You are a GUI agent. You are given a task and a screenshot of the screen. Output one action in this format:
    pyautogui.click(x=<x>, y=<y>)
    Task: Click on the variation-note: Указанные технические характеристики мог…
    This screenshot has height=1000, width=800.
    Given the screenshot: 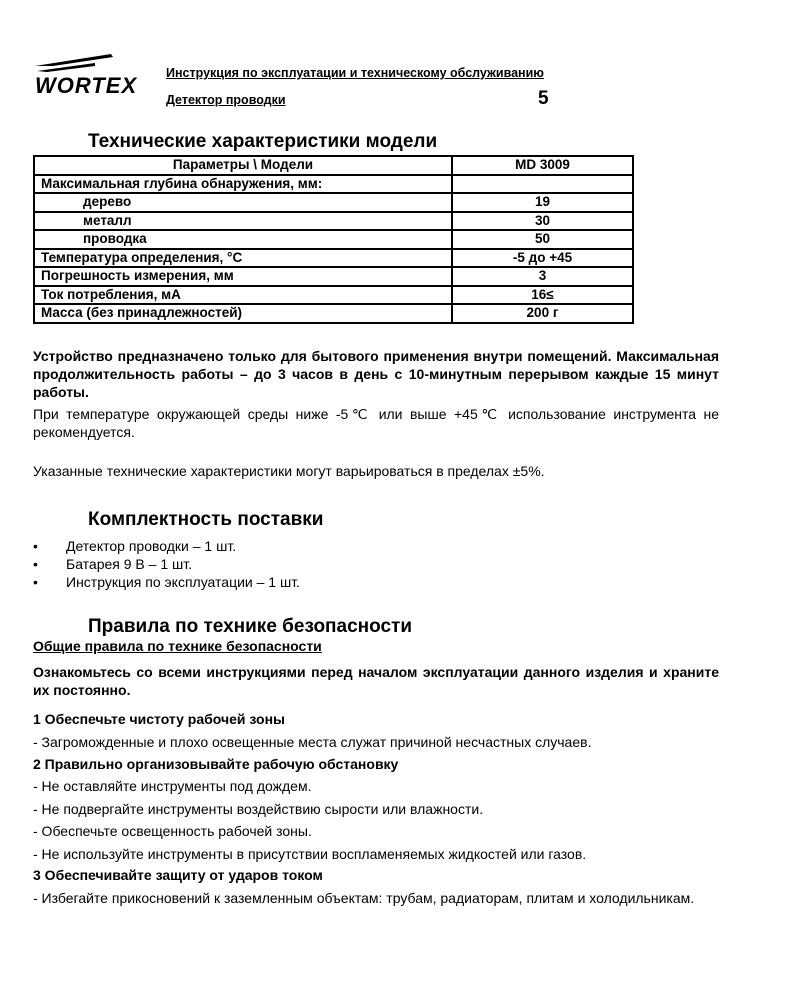 What is the action you would take?
    pyautogui.click(x=289, y=471)
    